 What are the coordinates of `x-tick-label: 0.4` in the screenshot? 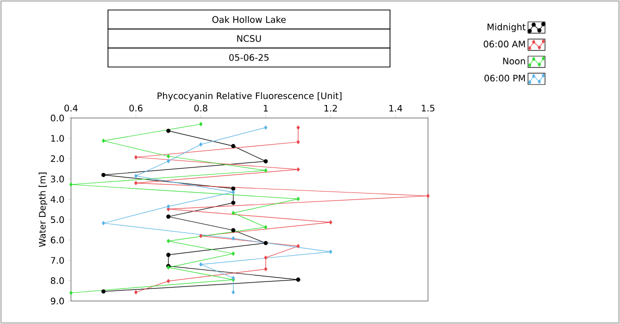 It's located at (71, 108).